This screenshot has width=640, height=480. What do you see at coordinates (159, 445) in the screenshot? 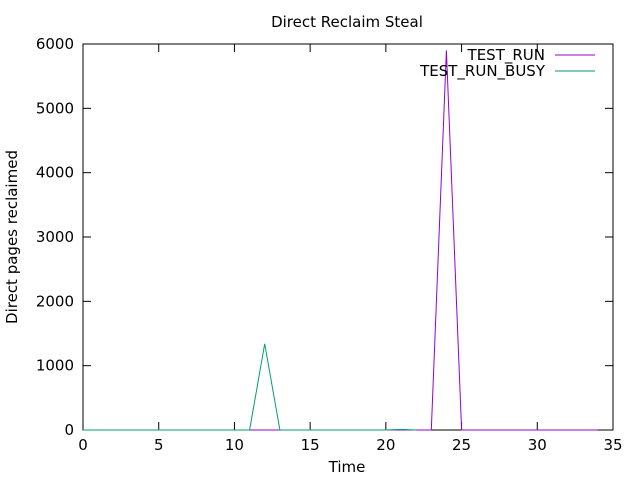
I see `x-tick-label: 5` at bounding box center [159, 445].